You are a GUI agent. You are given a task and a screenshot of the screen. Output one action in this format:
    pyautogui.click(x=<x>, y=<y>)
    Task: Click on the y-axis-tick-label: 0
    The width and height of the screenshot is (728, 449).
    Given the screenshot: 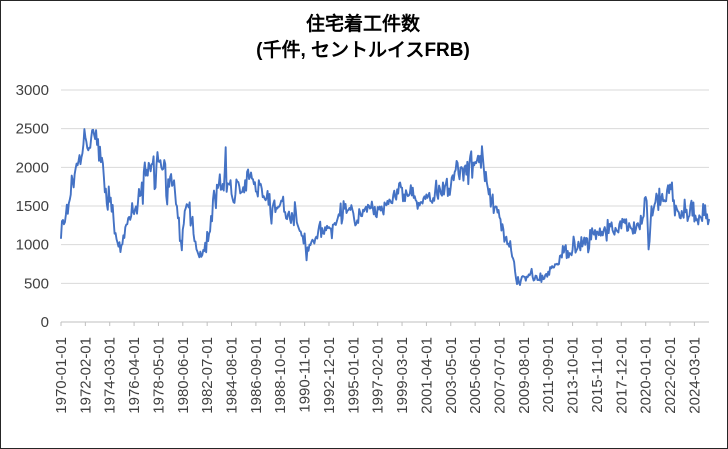 What is the action you would take?
    pyautogui.click(x=45, y=322)
    